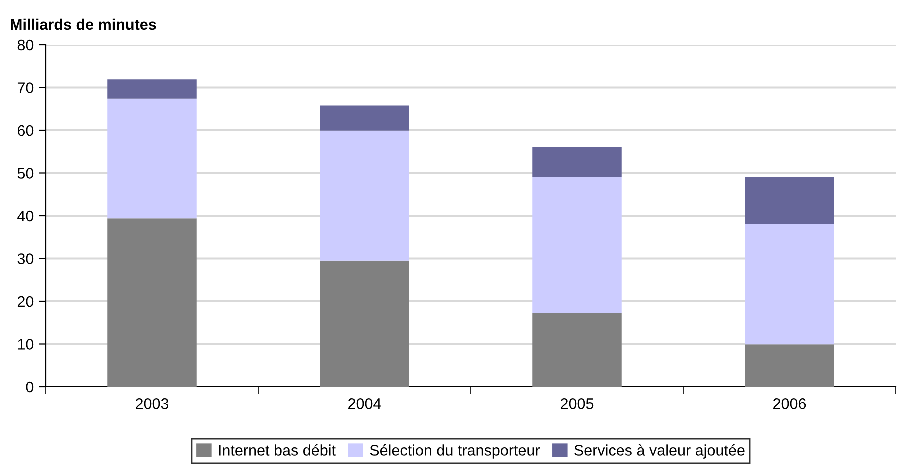 Image resolution: width=904 pixels, height=468 pixels. I want to click on y-axis-title: Milliards de minutes, so click(83, 24).